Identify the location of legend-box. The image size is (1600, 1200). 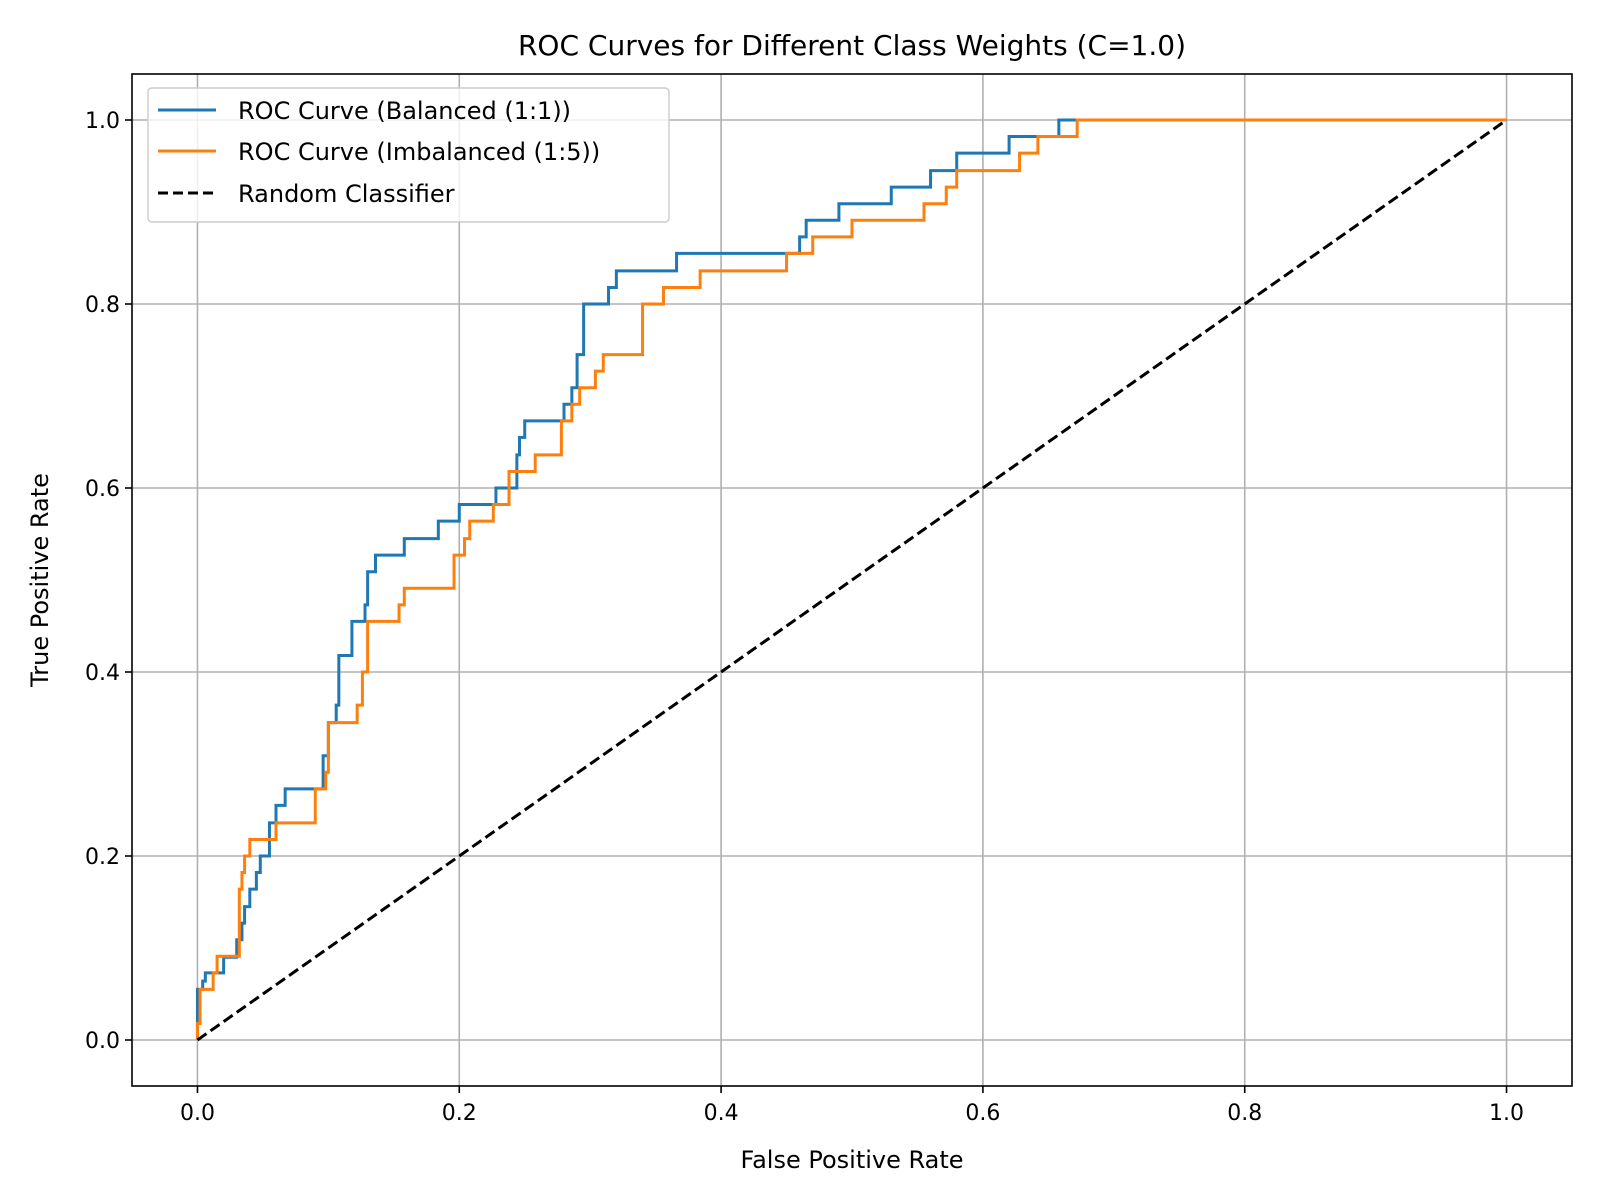
(408, 155).